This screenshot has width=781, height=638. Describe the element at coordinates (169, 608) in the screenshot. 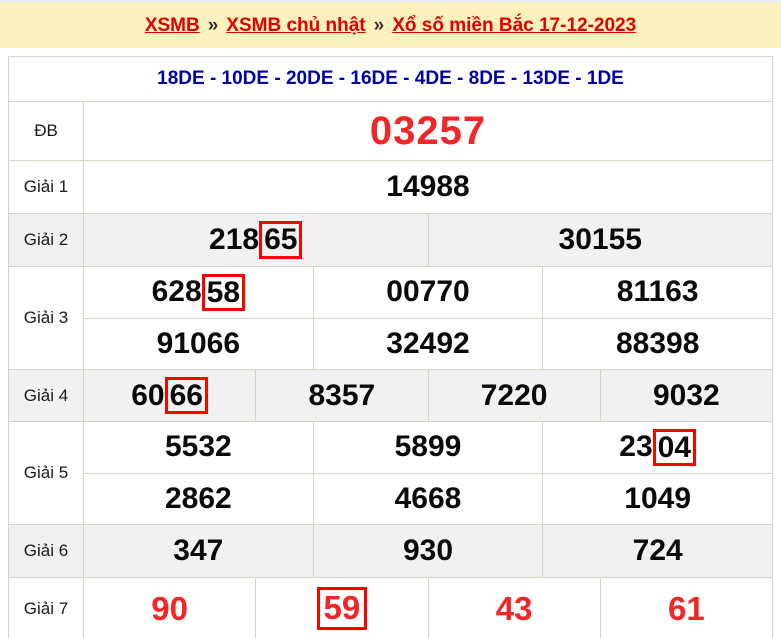

I see `prize-value: 90` at that location.